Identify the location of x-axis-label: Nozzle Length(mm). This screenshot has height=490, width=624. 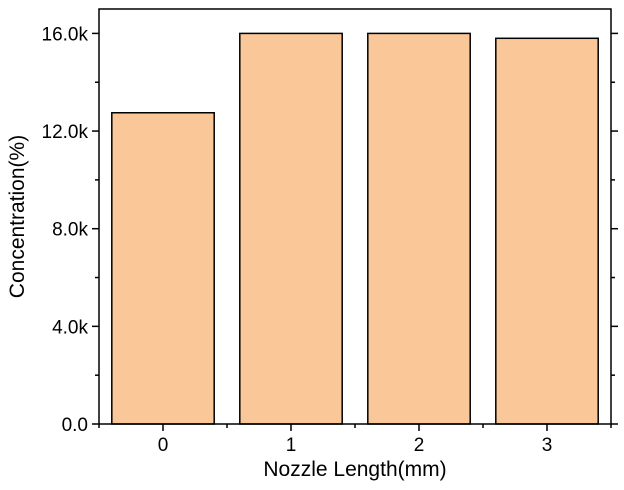
(354, 469).